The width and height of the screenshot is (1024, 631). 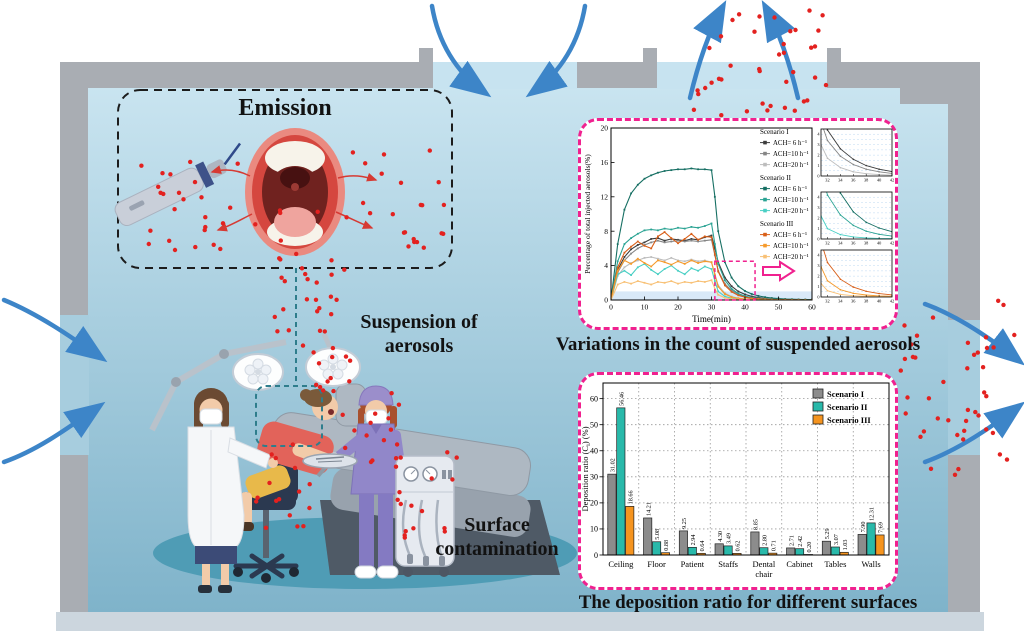 What do you see at coordinates (684, 523) in the screenshot?
I see `svg-text: 9.25` at bounding box center [684, 523].